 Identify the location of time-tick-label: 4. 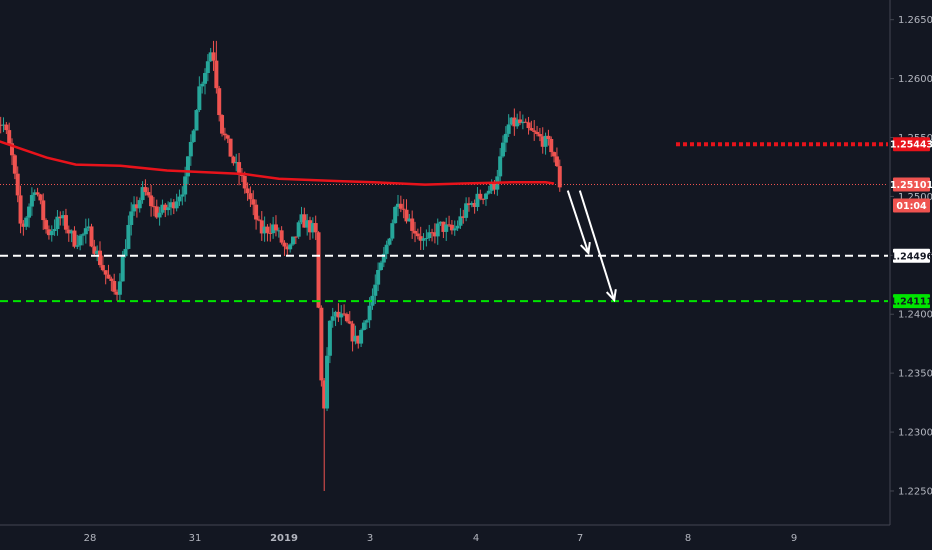
(476, 538).